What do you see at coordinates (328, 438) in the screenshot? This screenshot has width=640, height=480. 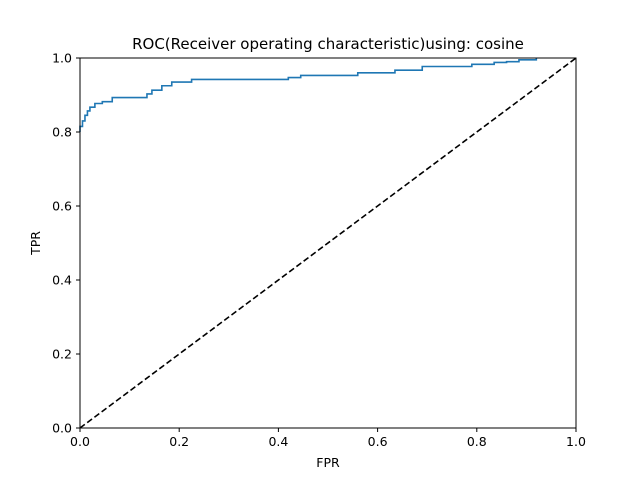 I see `x-axis-ticks: 0.0 0.2 0.4 0.6 0.8 1.0` at bounding box center [328, 438].